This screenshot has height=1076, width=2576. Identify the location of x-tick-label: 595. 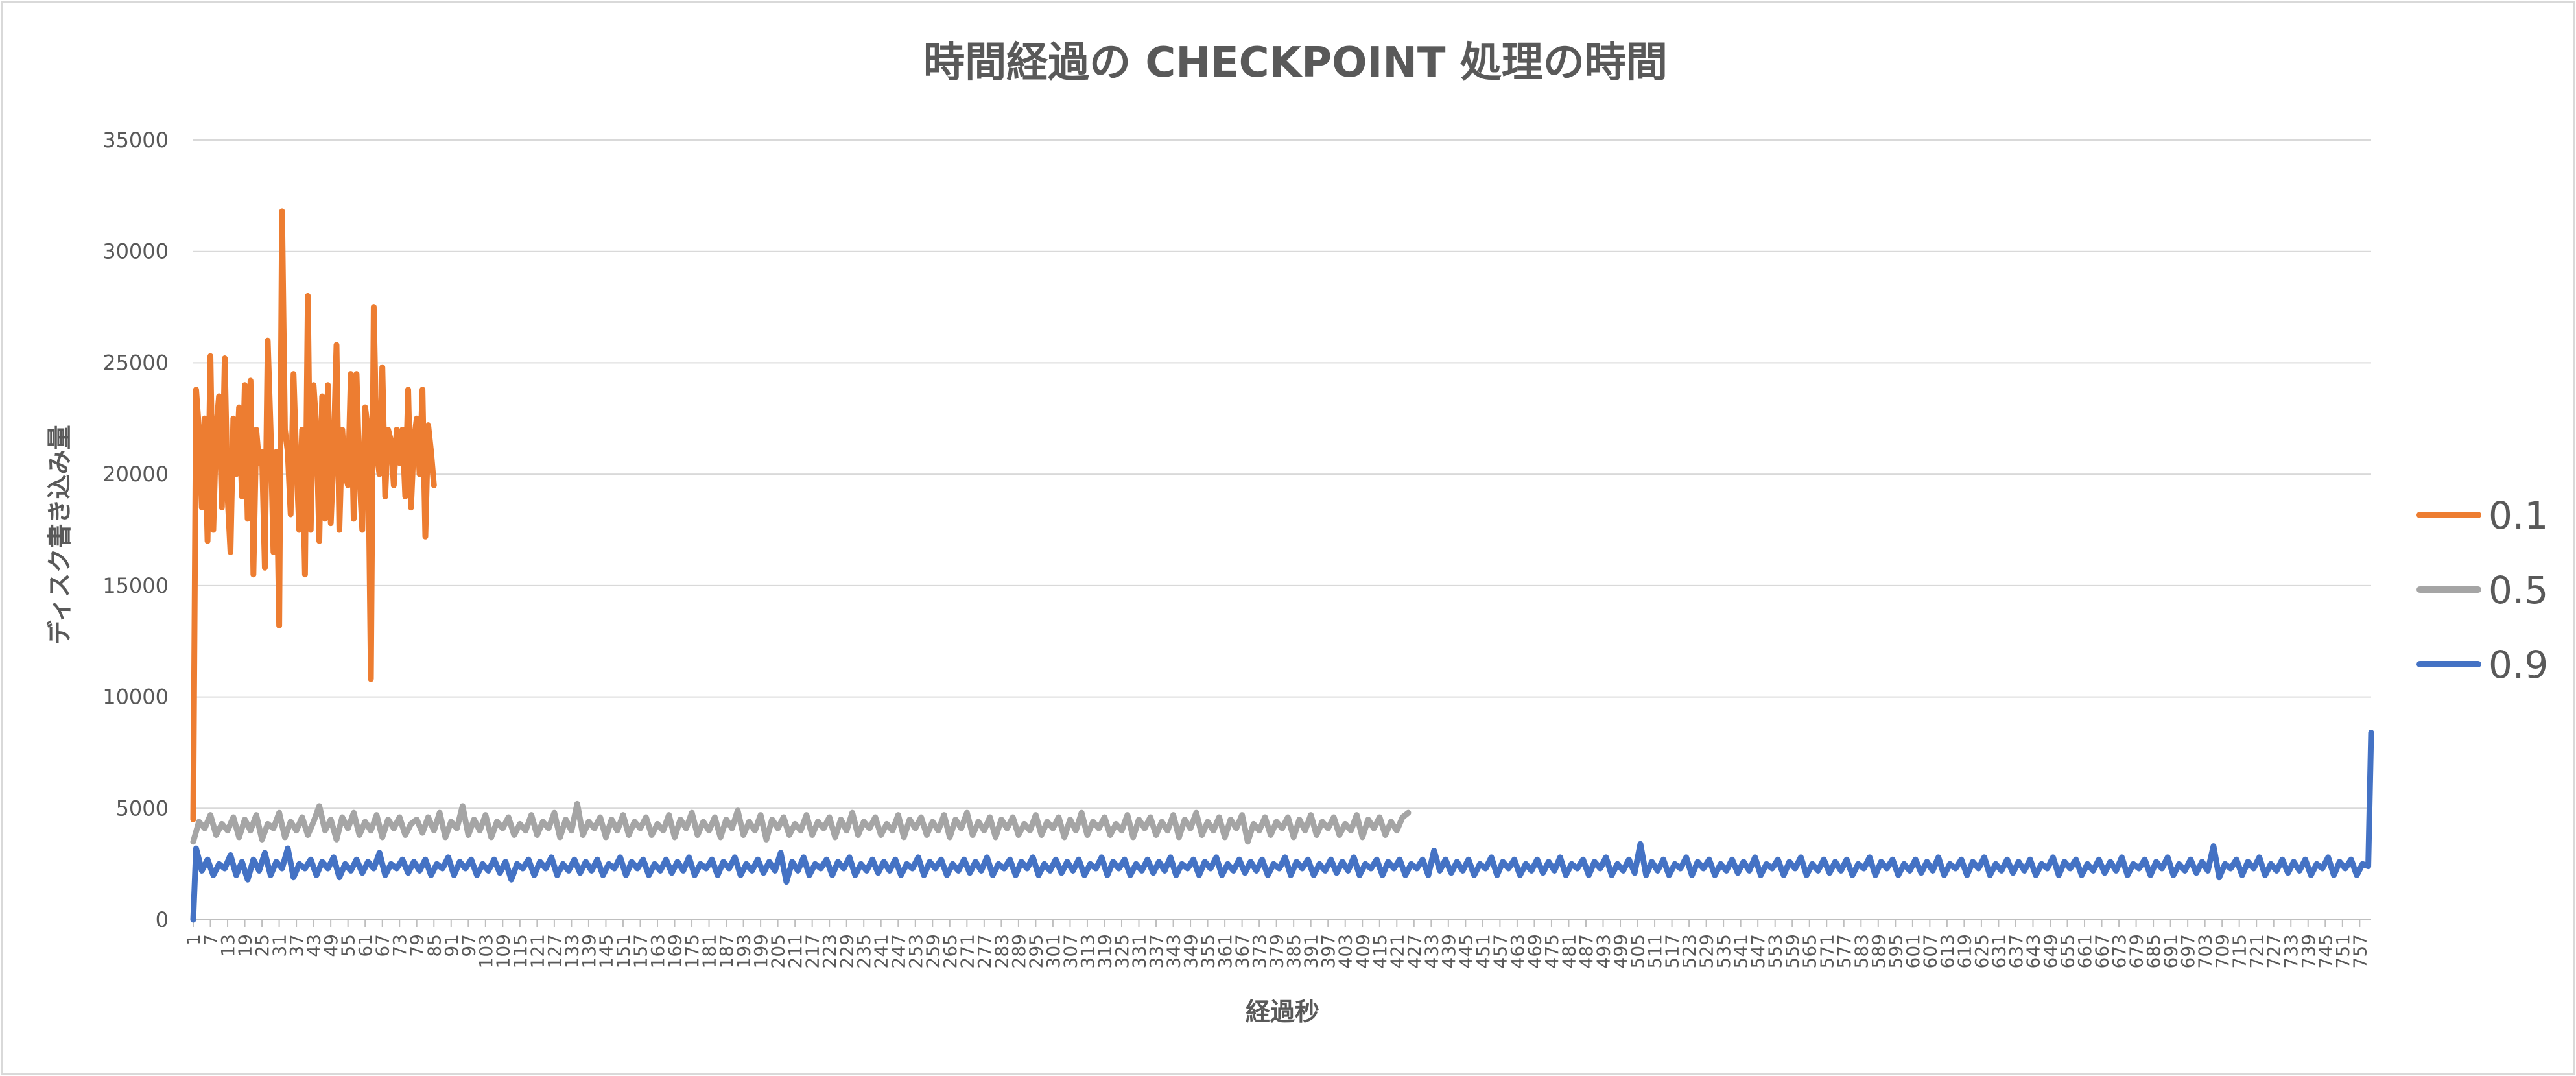
(1895, 951).